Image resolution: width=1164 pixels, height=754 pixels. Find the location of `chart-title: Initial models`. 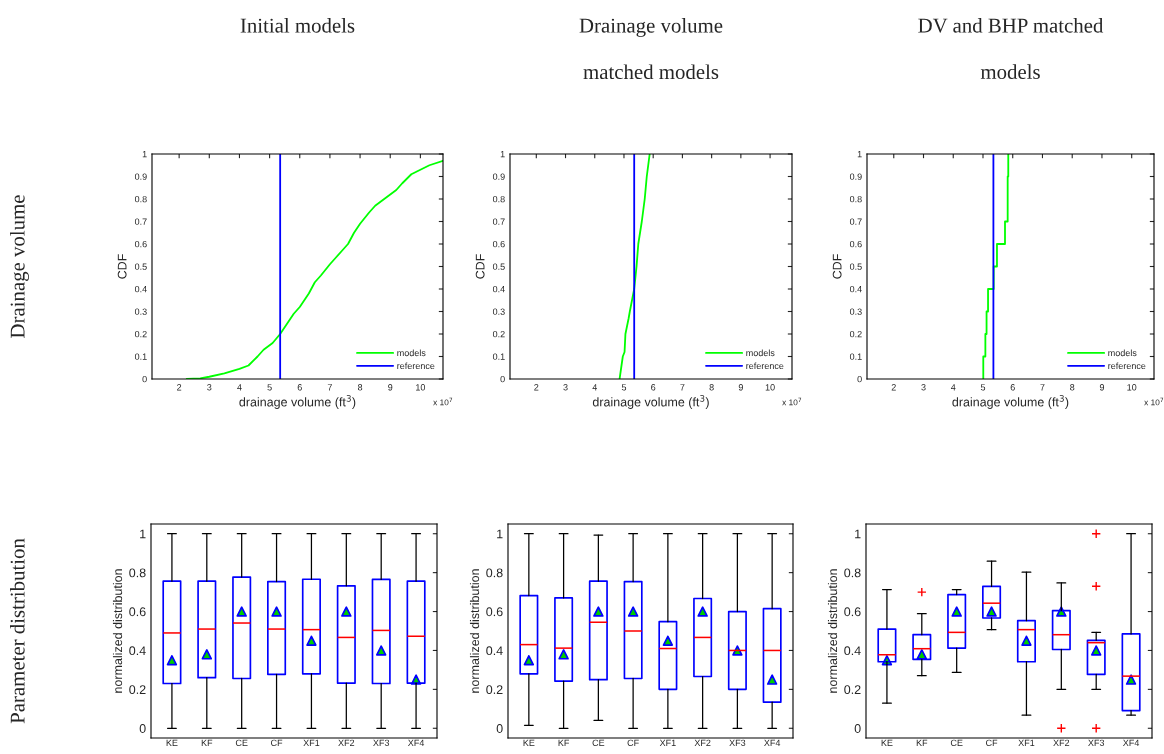

chart-title: Initial models is located at coordinates (297, 25).